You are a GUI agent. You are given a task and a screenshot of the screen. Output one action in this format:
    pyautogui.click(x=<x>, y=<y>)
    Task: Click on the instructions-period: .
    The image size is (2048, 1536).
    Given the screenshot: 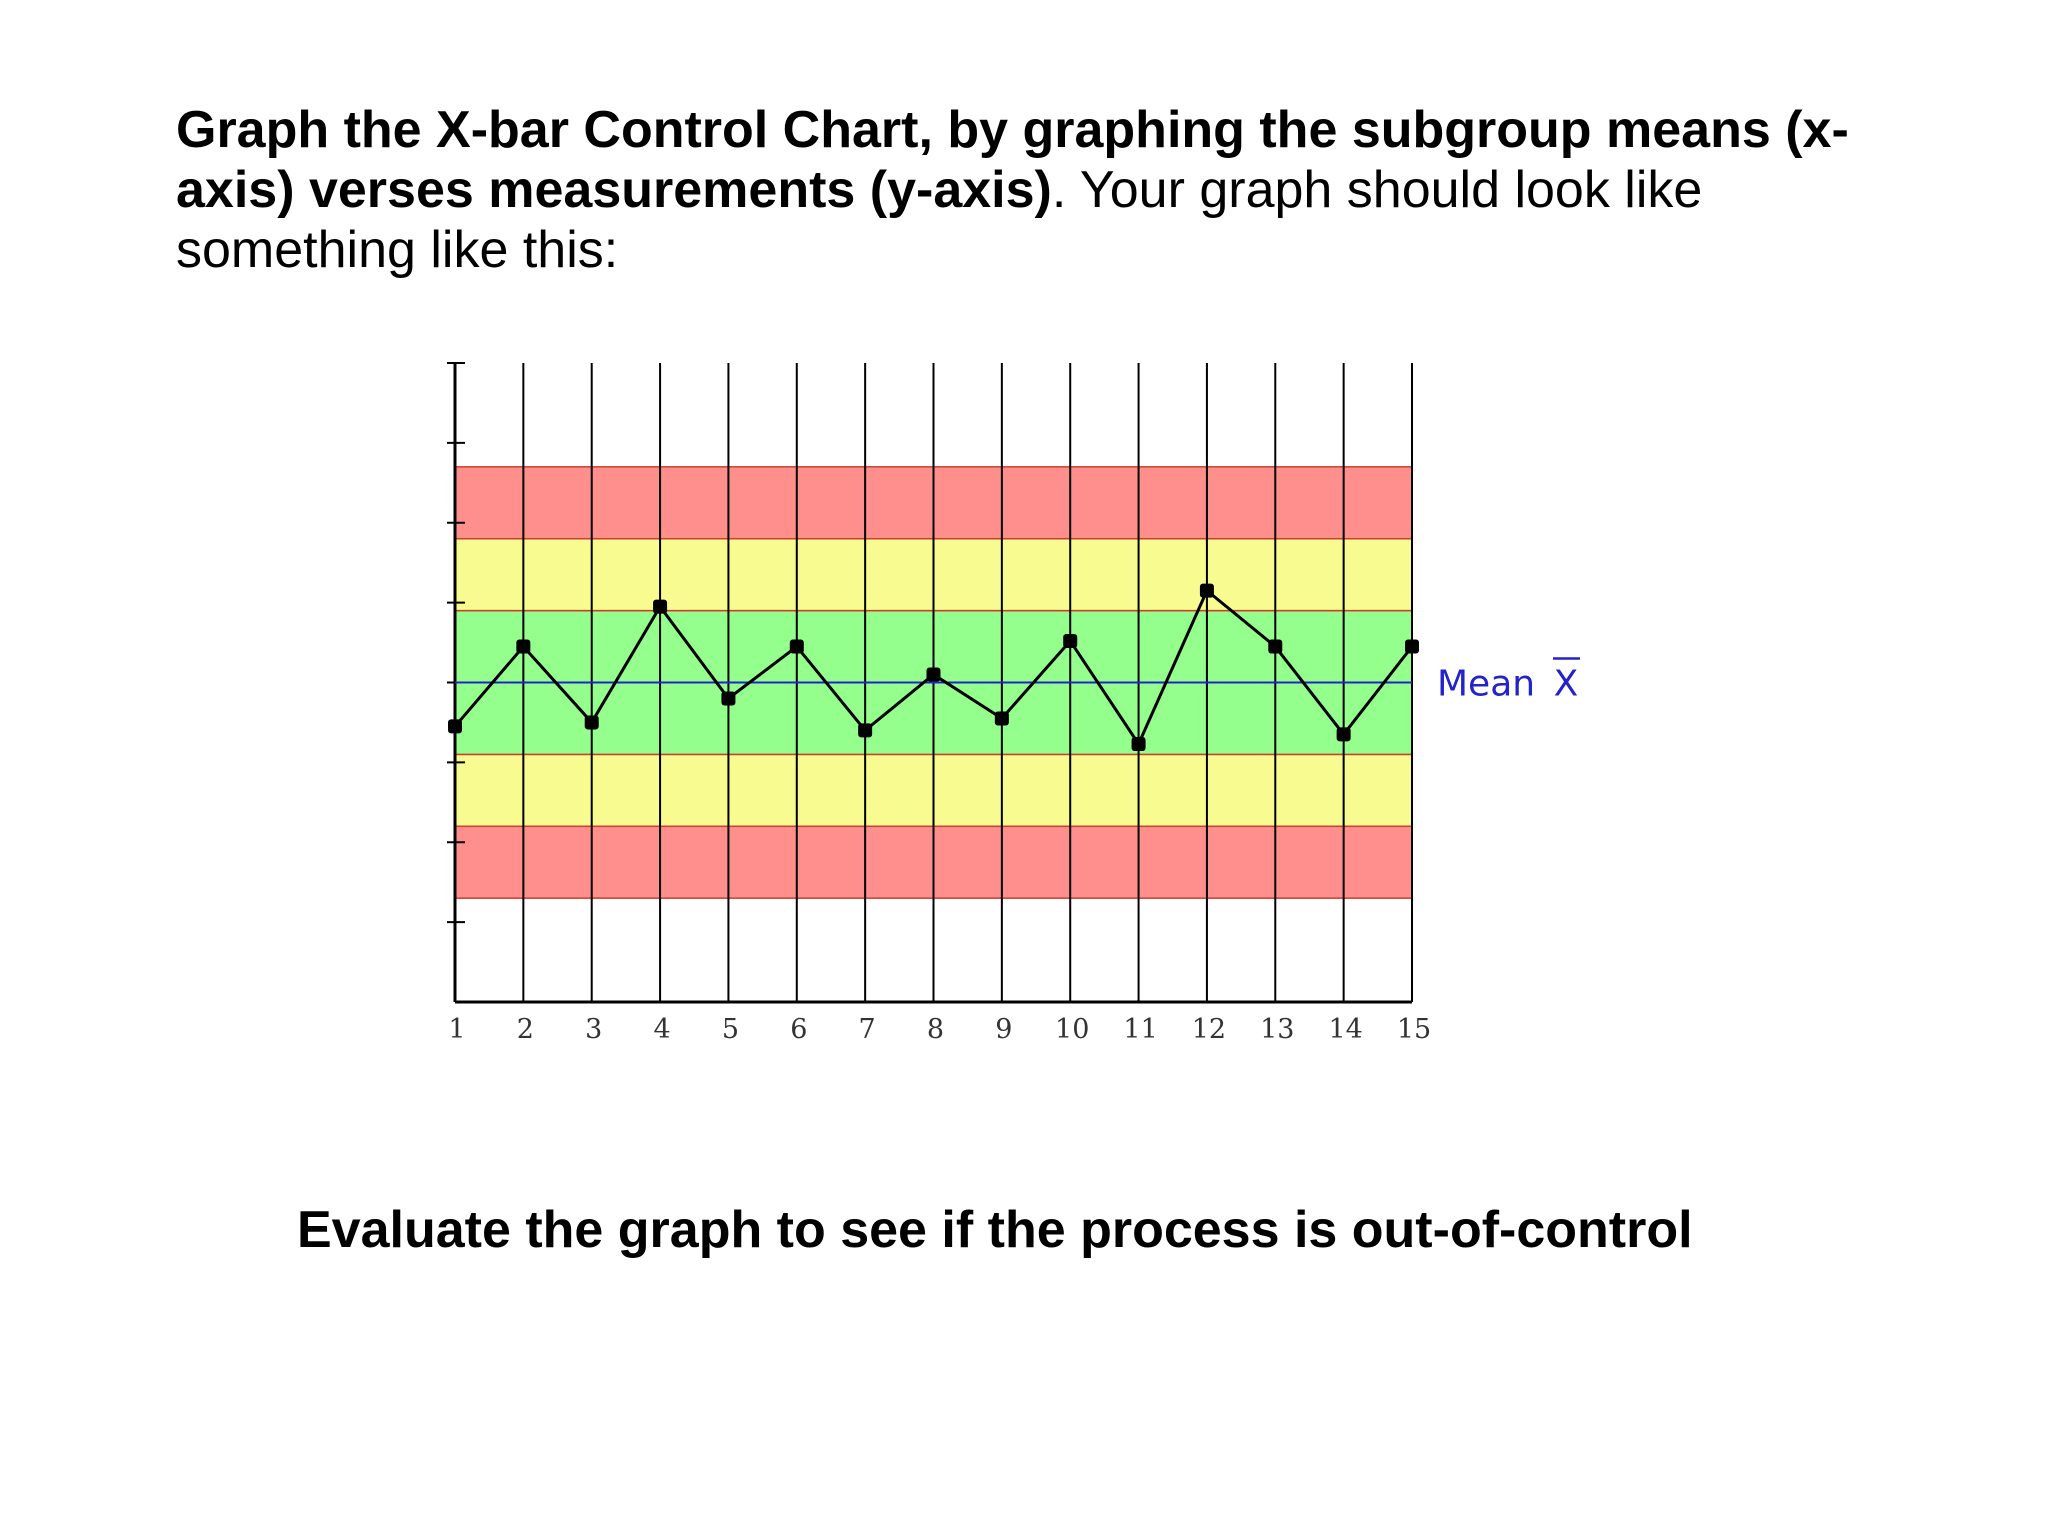 What is the action you would take?
    pyautogui.click(x=1059, y=190)
    